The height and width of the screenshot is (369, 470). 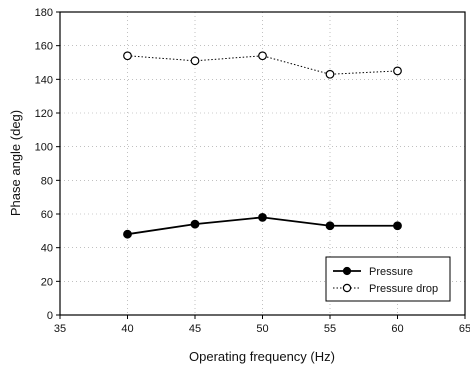 What do you see at coordinates (347, 288) in the screenshot?
I see `legend-pressure-drop-marker` at bounding box center [347, 288].